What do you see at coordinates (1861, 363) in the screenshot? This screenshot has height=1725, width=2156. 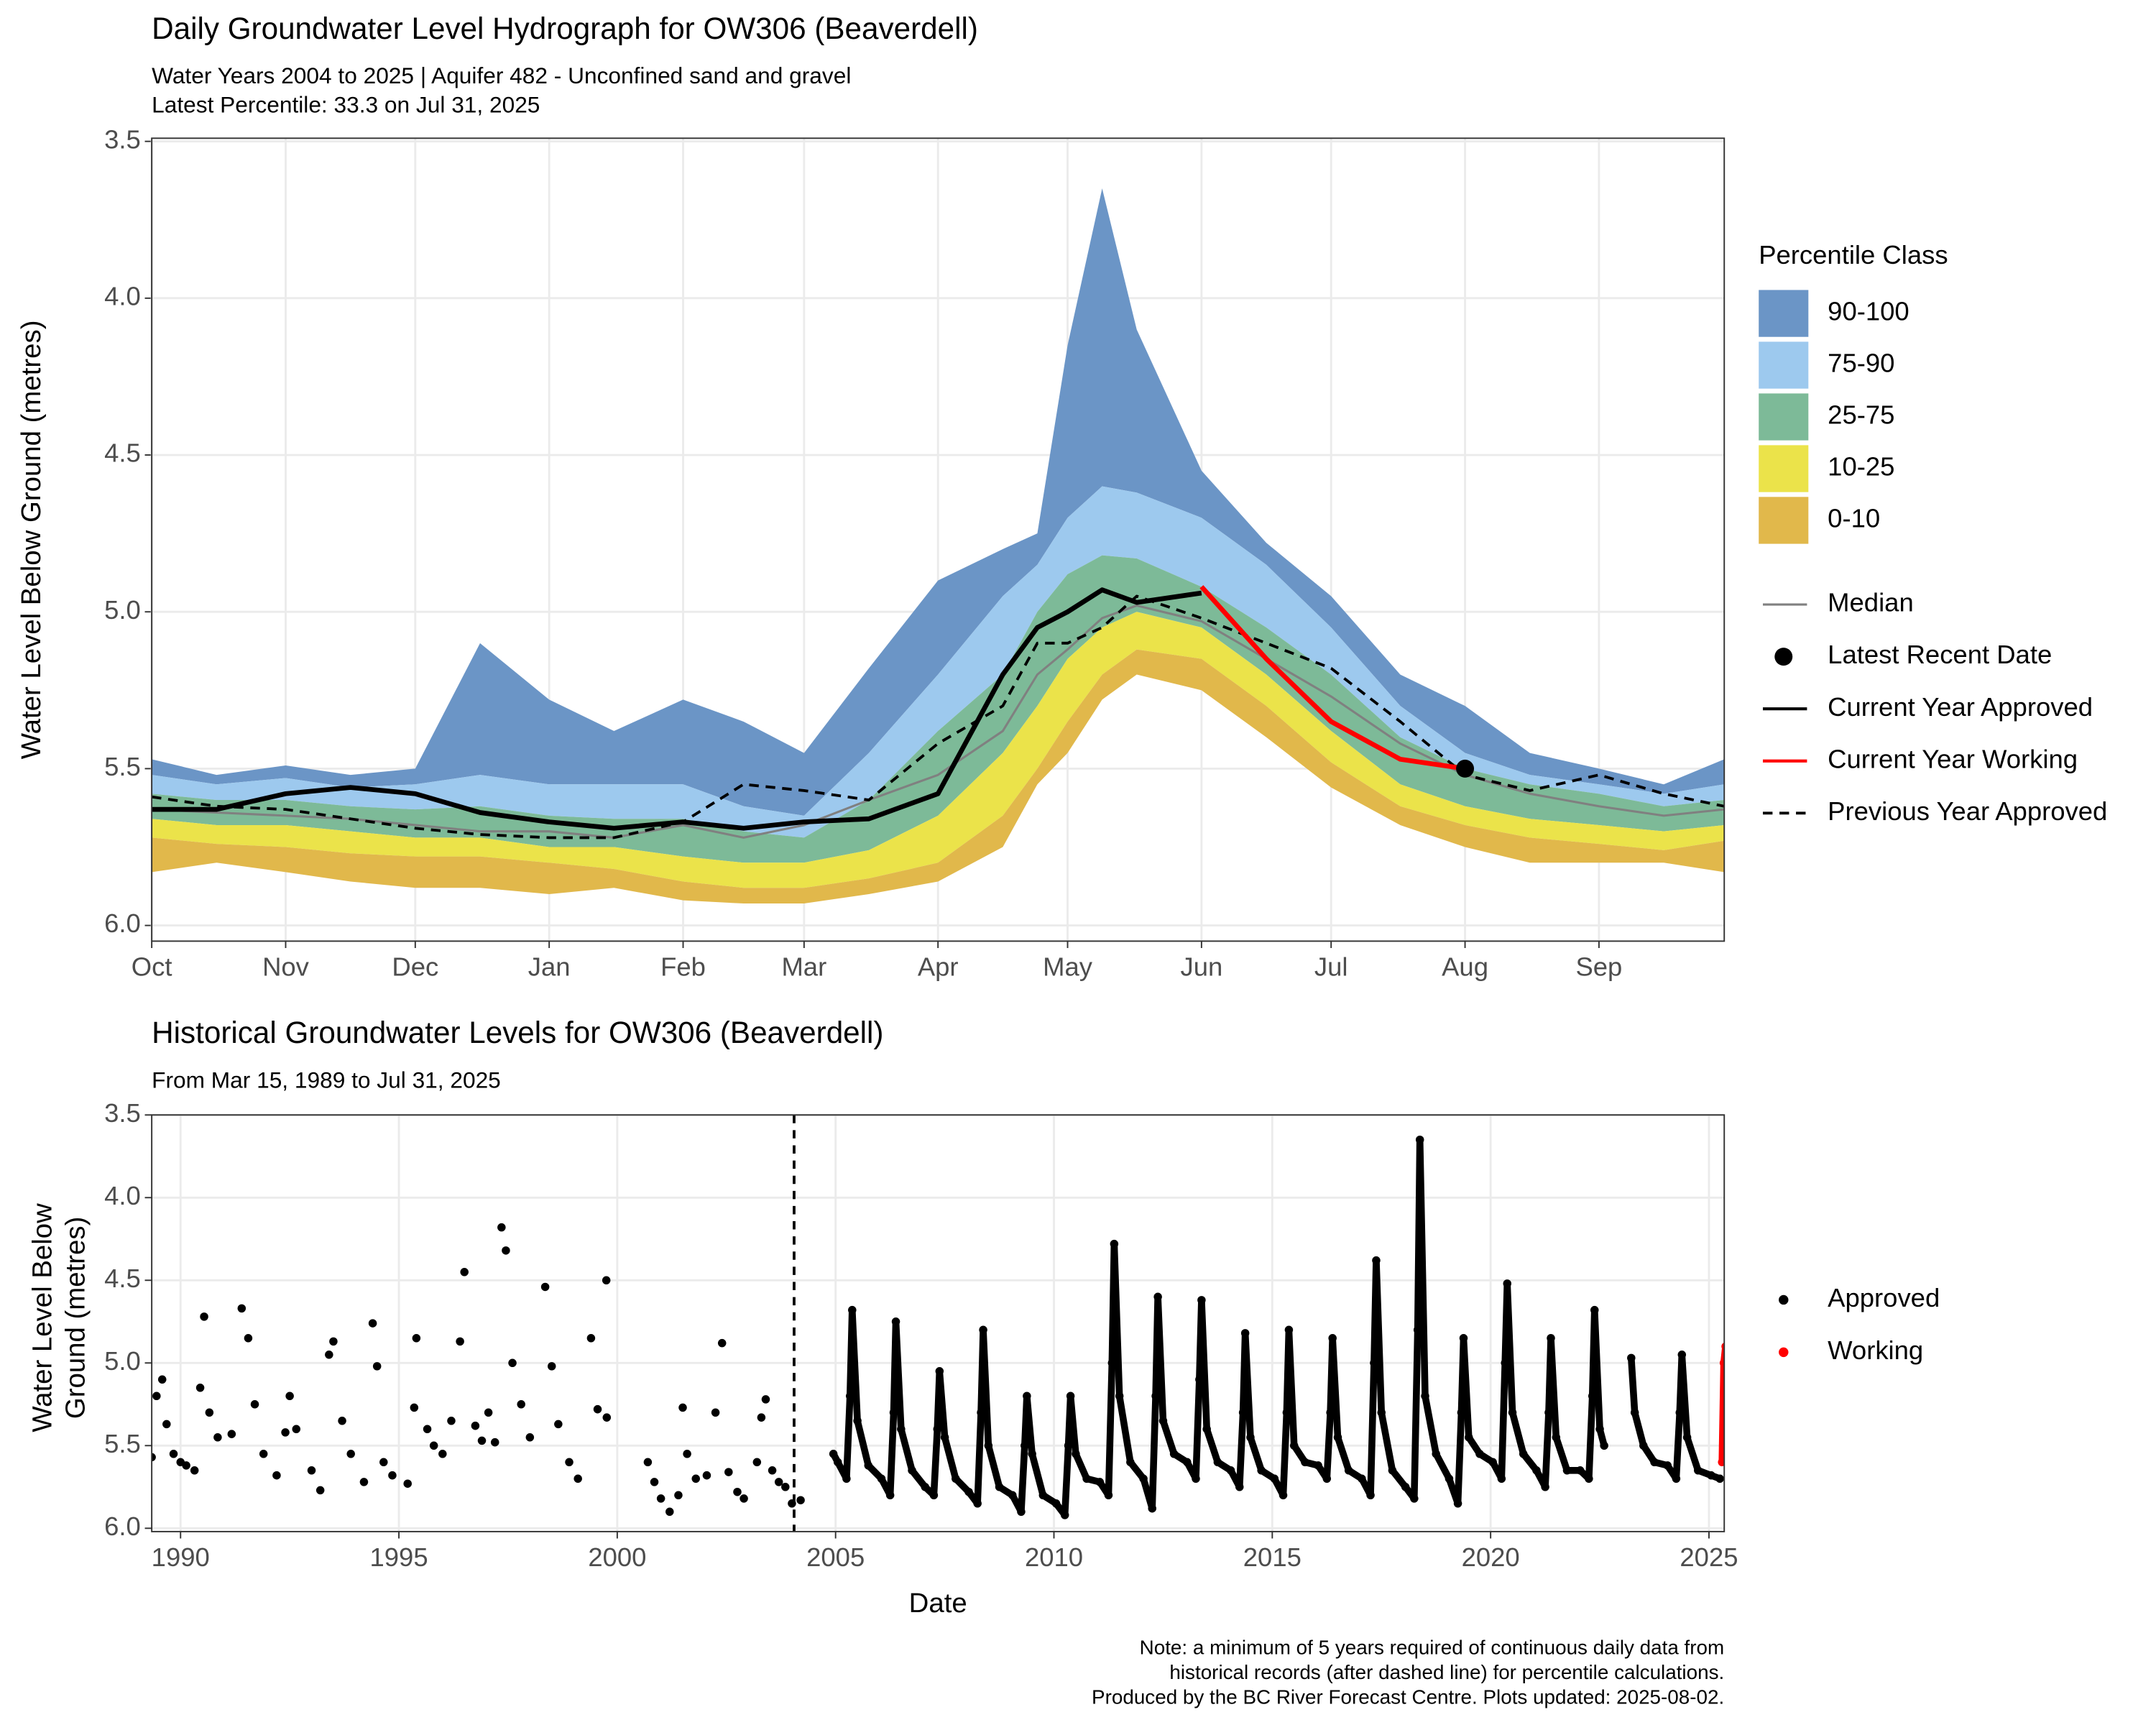 I see `legend-label: 75-90` at bounding box center [1861, 363].